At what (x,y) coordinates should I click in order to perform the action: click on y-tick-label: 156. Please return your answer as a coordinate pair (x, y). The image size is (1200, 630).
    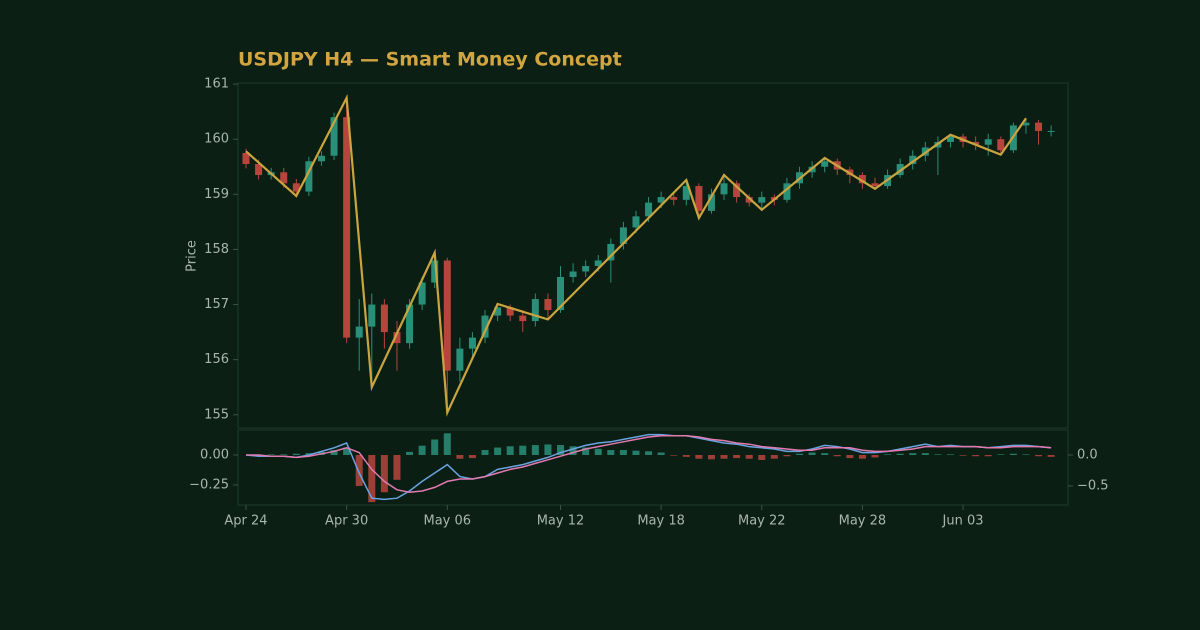
    Looking at the image, I should click on (216, 359).